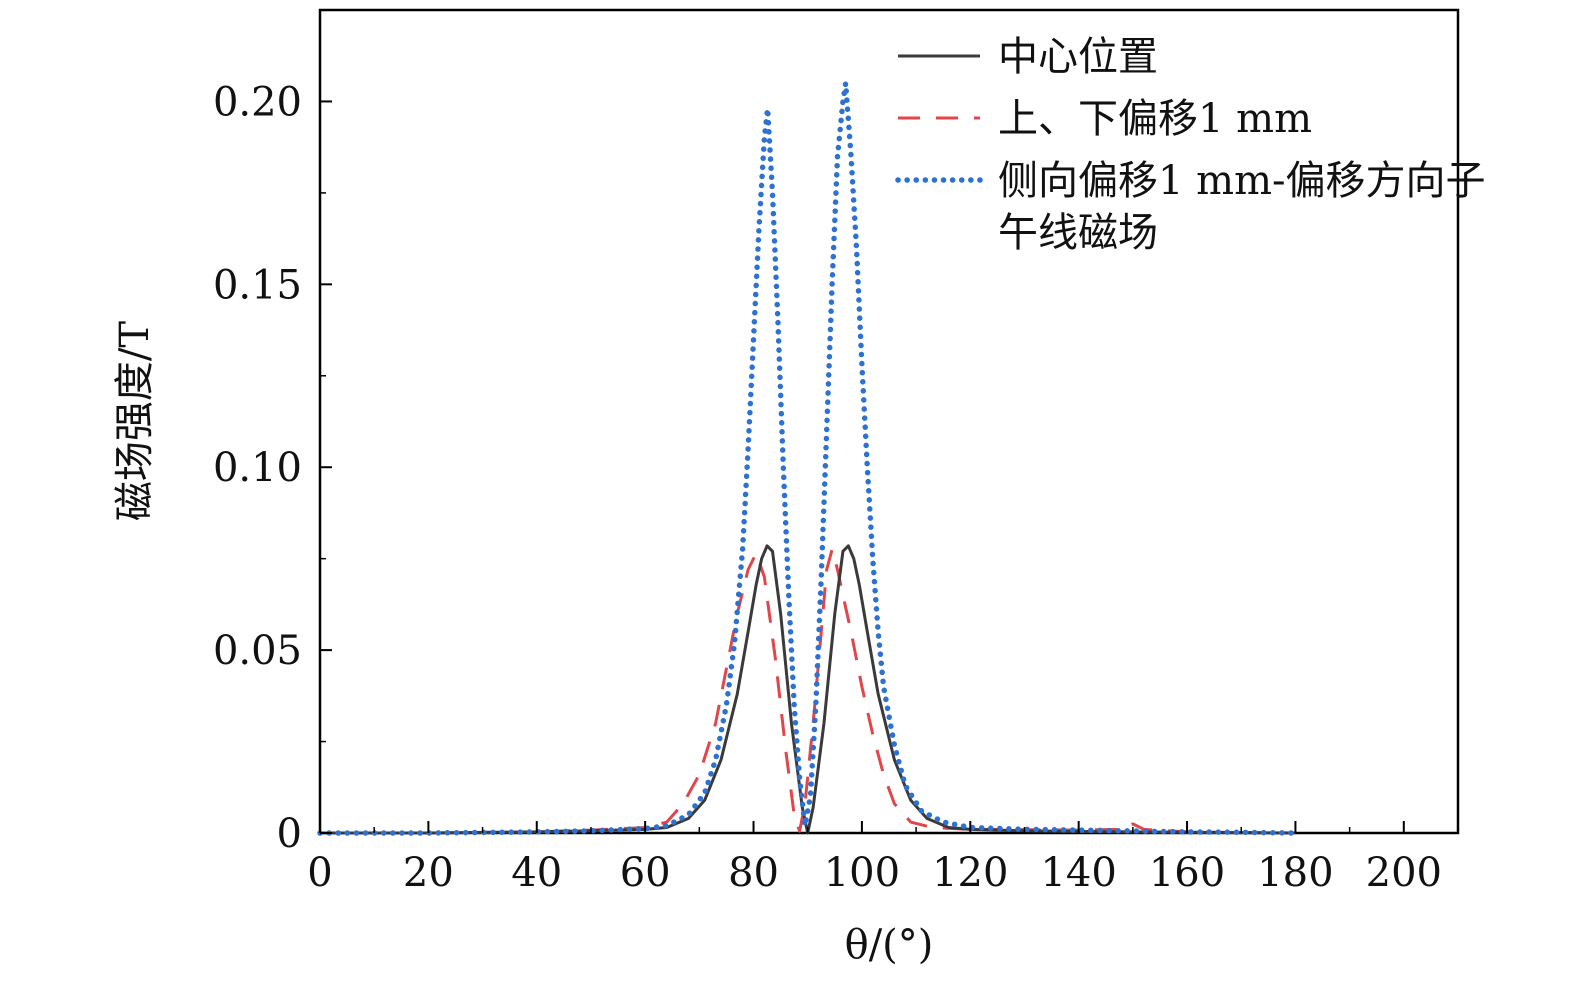 This screenshot has height=984, width=1575. What do you see at coordinates (862, 873) in the screenshot?
I see `x-tick-label: 100` at bounding box center [862, 873].